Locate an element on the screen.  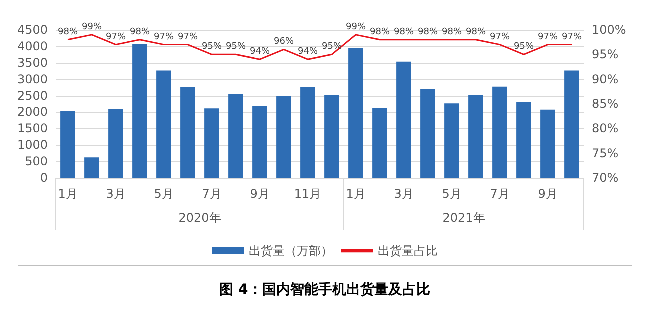
legend-label: 出货量（万部） is located at coordinates (291, 251).